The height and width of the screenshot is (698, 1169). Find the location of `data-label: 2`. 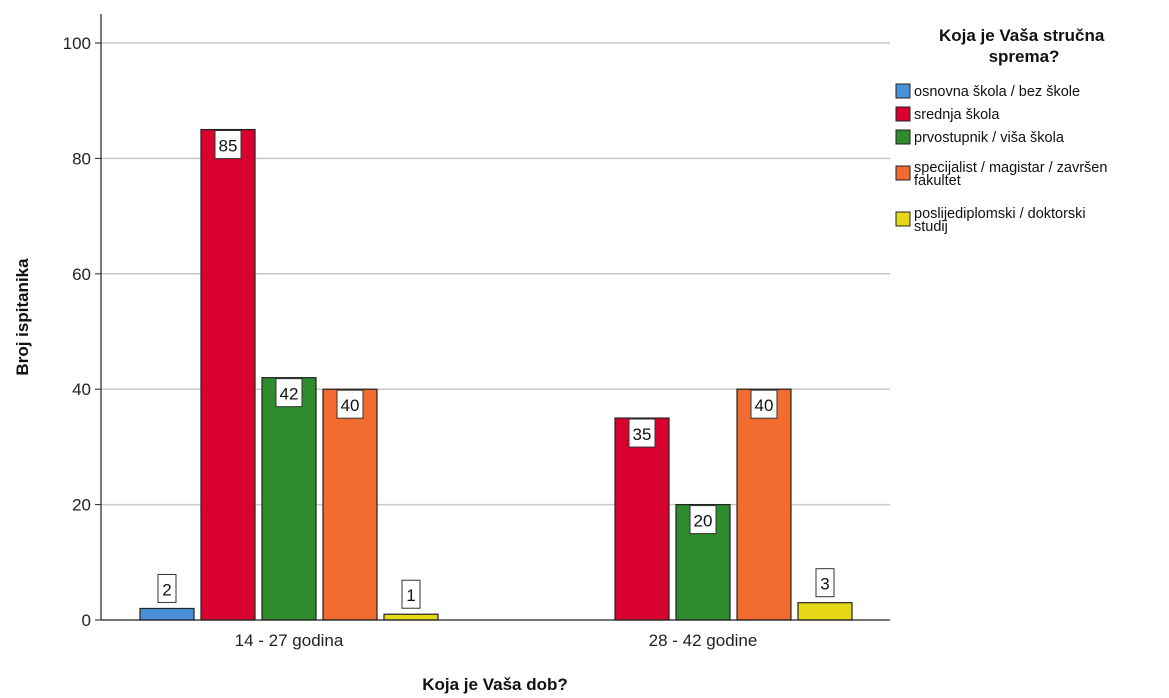

data-label: 2 is located at coordinates (166, 589).